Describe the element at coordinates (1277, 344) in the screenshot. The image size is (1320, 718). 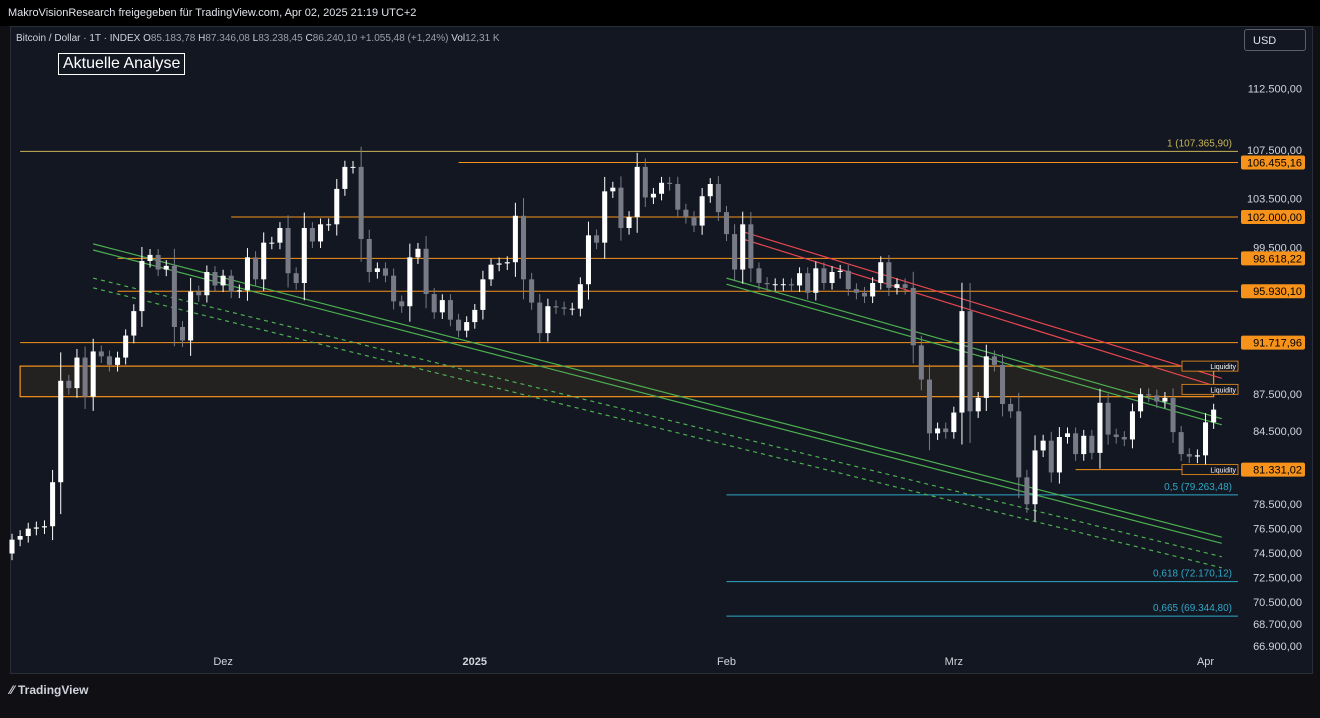
I see `price-badge-label: 91.717,96` at that location.